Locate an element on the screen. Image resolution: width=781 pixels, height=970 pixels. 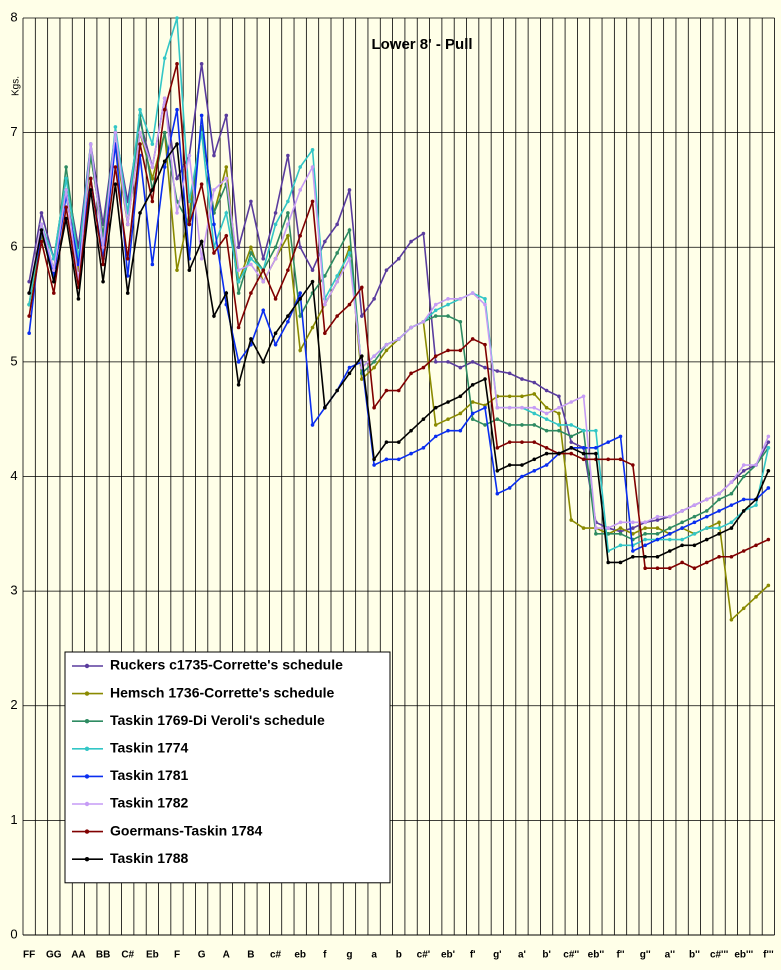
x-tick-label: FF is located at coordinates (29, 955).